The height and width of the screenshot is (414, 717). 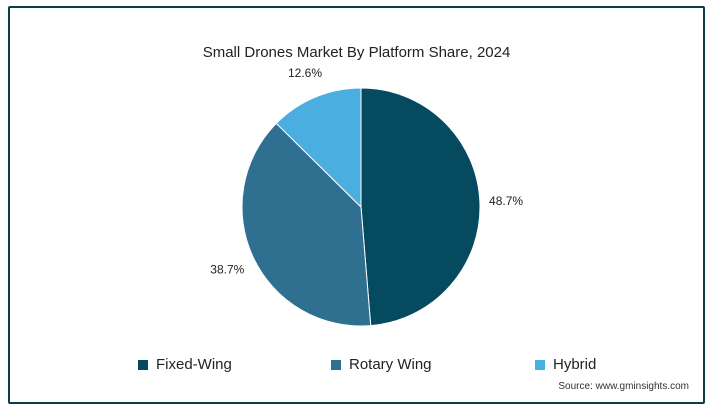 I want to click on pie-slice-rotary-wing, so click(x=306, y=224).